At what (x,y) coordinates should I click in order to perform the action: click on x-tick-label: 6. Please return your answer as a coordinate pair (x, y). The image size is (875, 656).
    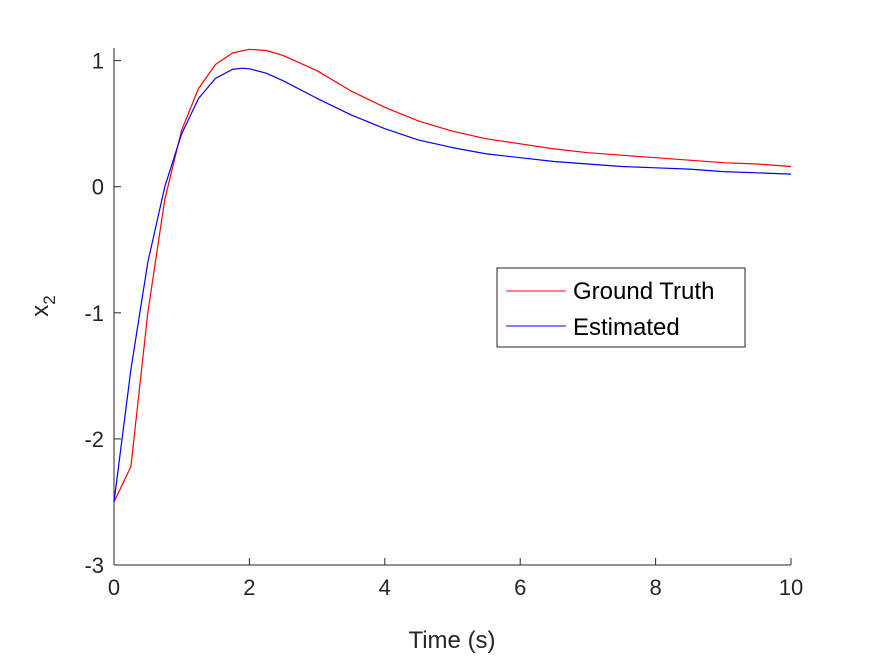
    Looking at the image, I should click on (520, 587).